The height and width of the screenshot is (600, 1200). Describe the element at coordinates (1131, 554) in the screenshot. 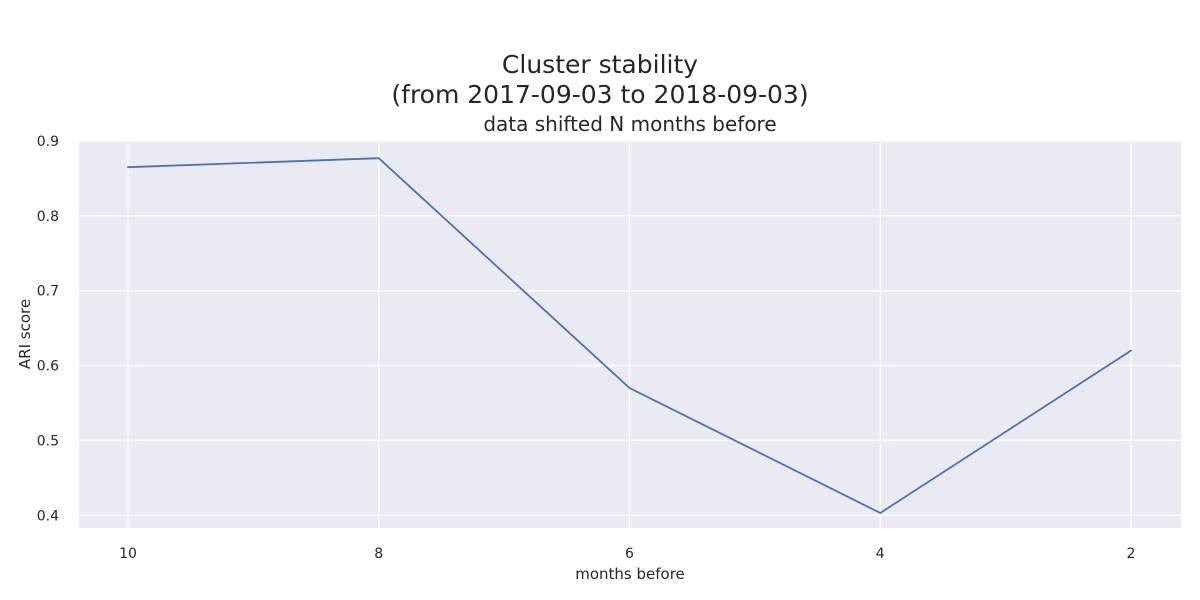

I see `x-tick-label: 2` at that location.